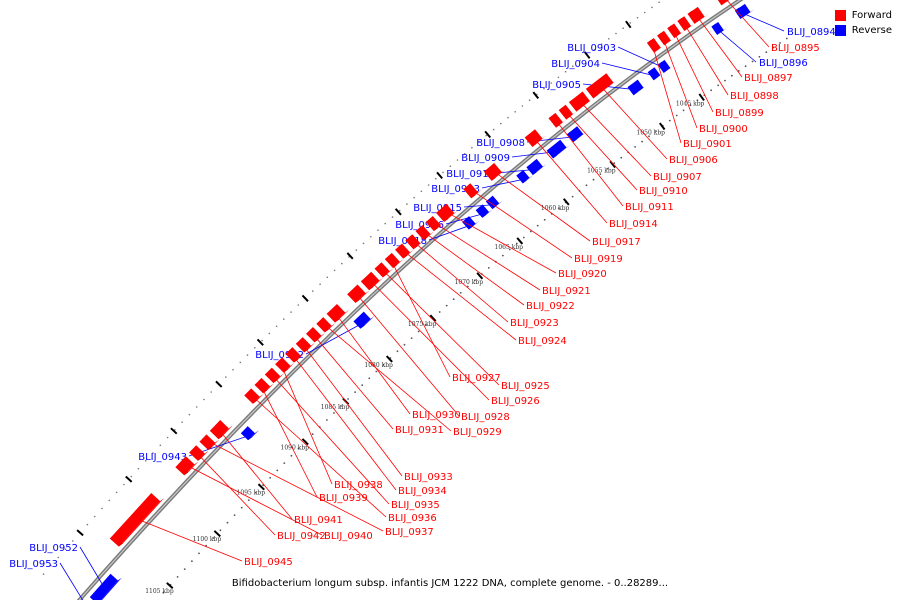  Describe the element at coordinates (690, 104) in the screenshot. I see `tick-label: 1045 kbp` at that location.